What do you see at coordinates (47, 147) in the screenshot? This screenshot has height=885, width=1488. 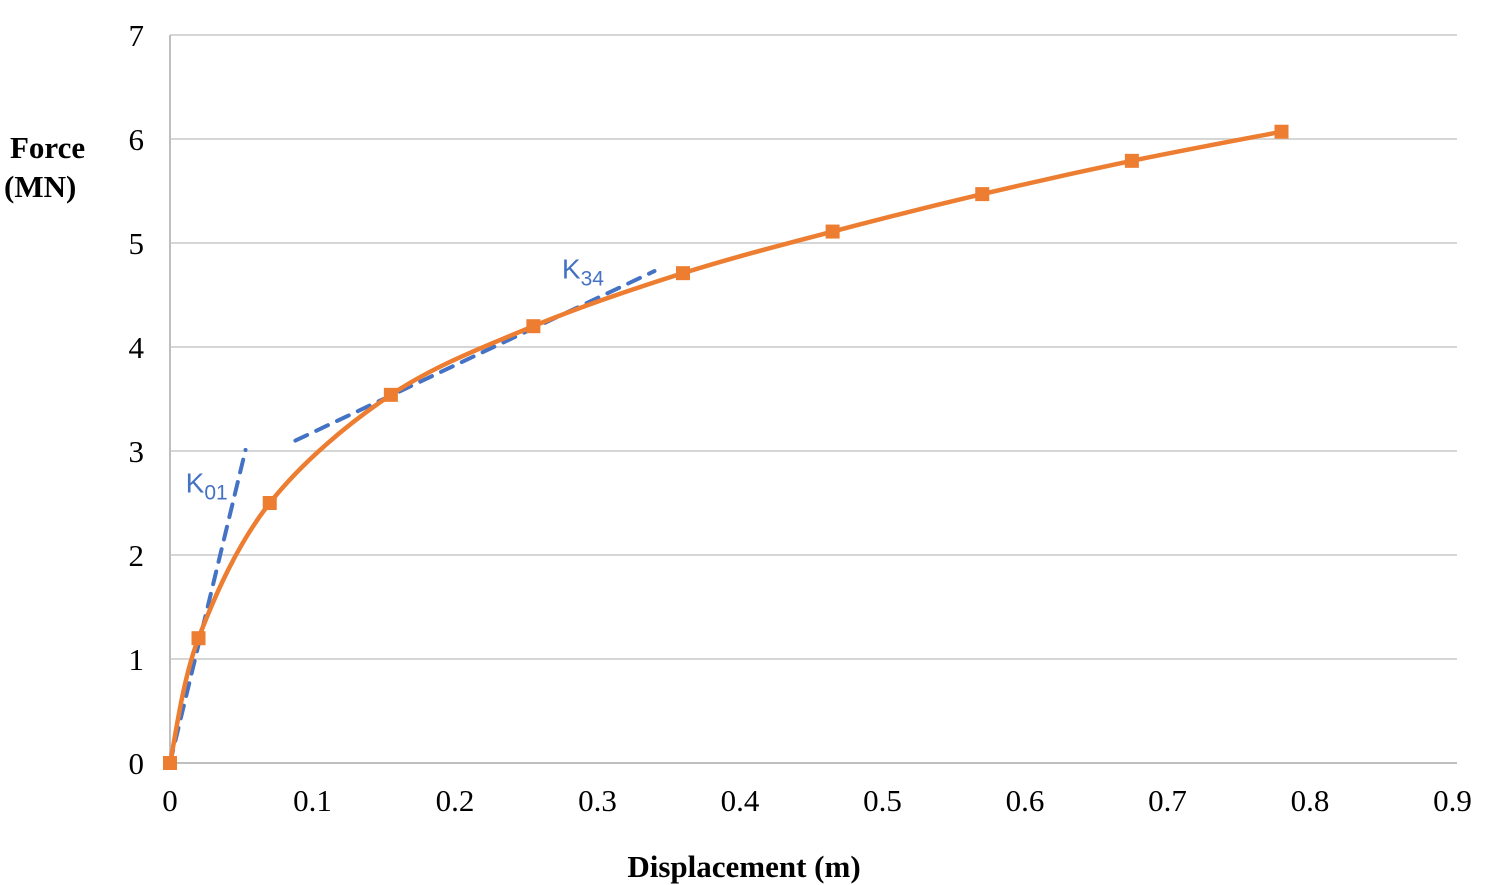 I see `y-axis-title-line1: Force` at bounding box center [47, 147].